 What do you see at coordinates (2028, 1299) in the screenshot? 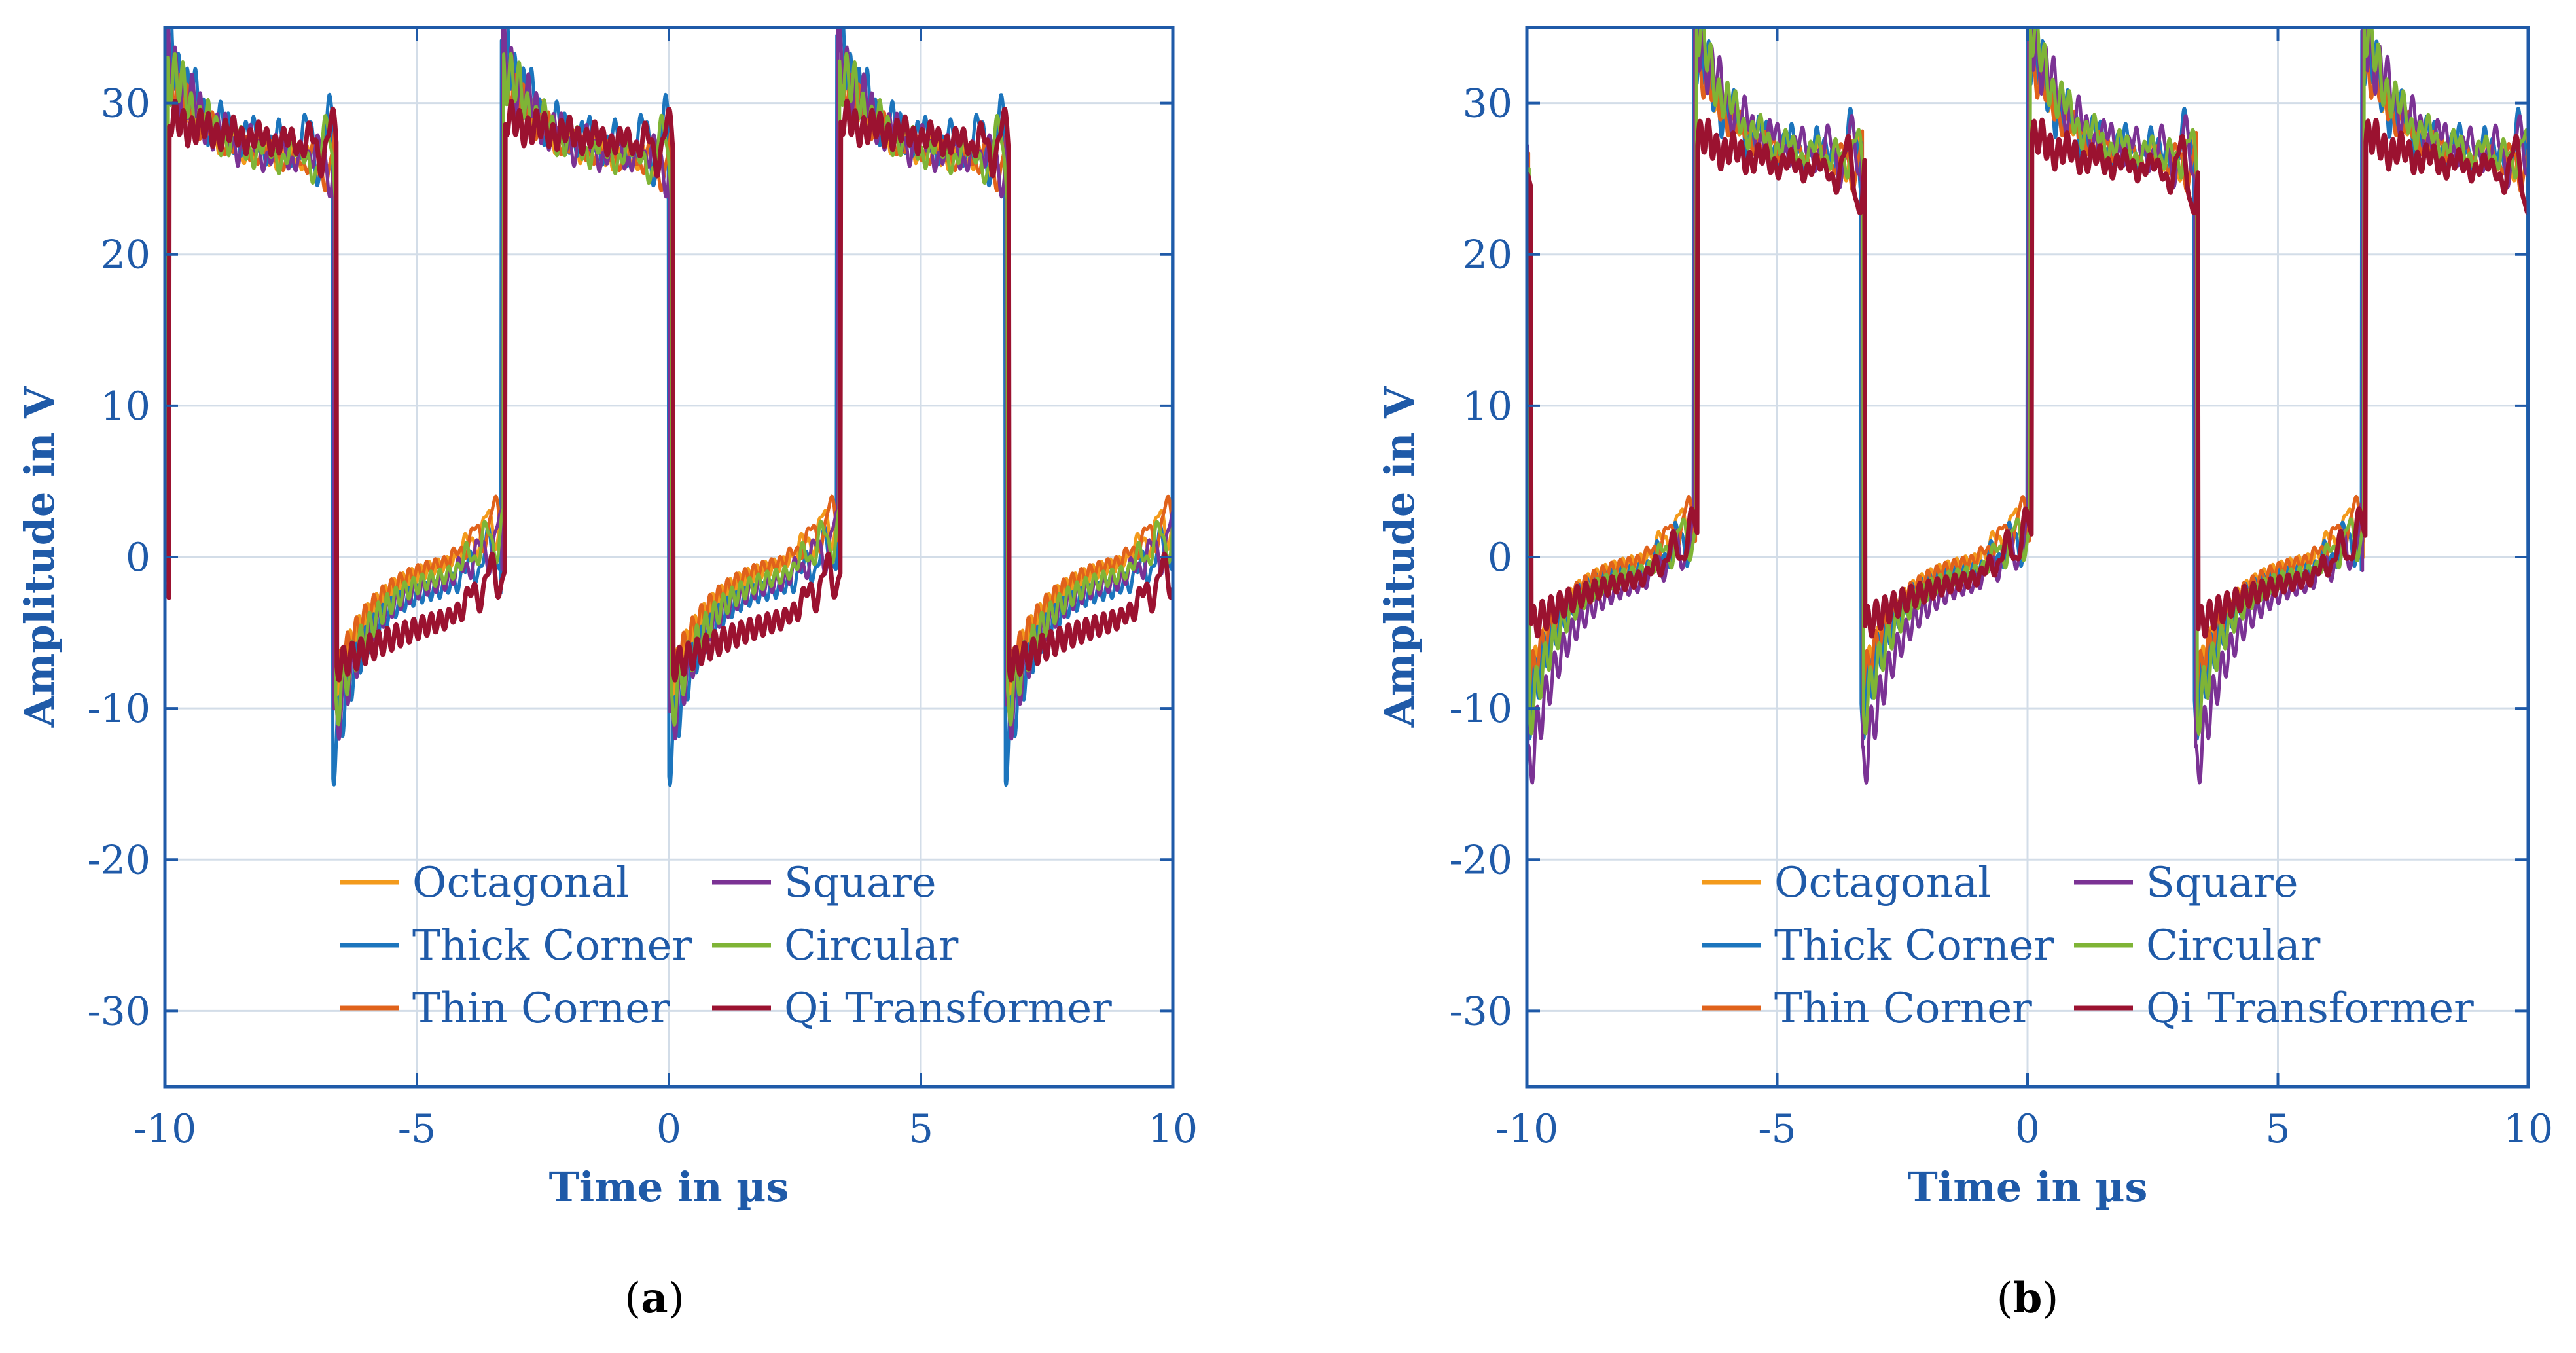
I see `panel-caption: (b)` at bounding box center [2028, 1299].